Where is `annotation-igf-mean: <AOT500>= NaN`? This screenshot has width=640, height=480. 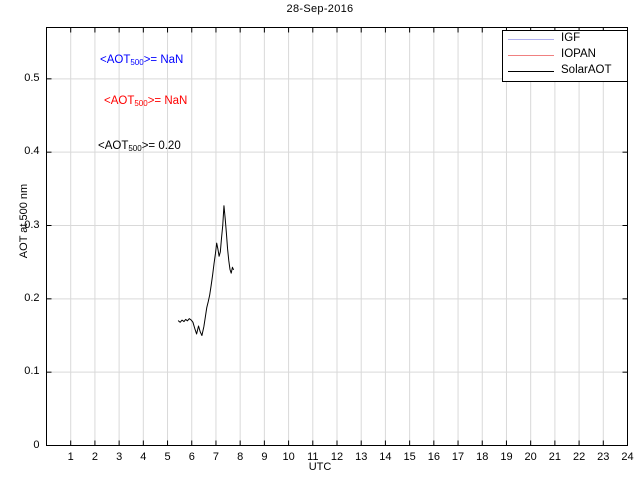 annotation-igf-mean: <AOT500>= NaN is located at coordinates (141, 60).